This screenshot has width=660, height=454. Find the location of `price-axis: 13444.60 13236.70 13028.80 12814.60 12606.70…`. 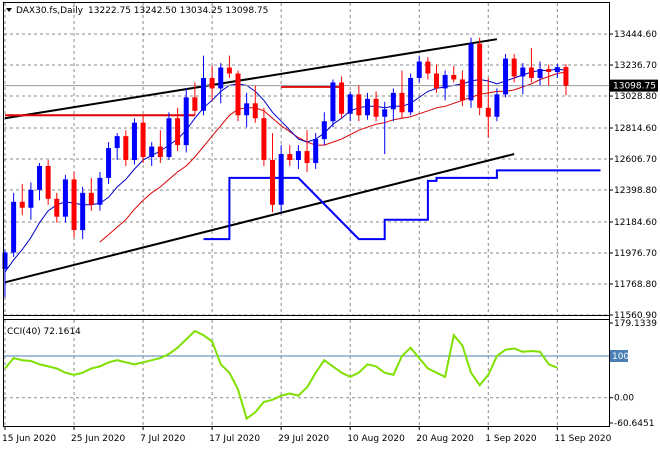

price-axis: 13444.60 13236.70 13028.80 12814.60 12606.70… is located at coordinates (633, 175).